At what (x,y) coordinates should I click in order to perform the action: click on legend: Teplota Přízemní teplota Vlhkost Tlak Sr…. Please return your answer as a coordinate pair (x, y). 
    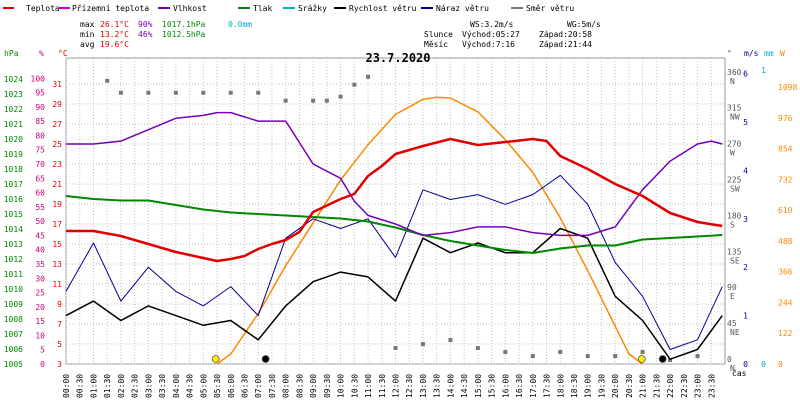
    Looking at the image, I should click on (288, 8).